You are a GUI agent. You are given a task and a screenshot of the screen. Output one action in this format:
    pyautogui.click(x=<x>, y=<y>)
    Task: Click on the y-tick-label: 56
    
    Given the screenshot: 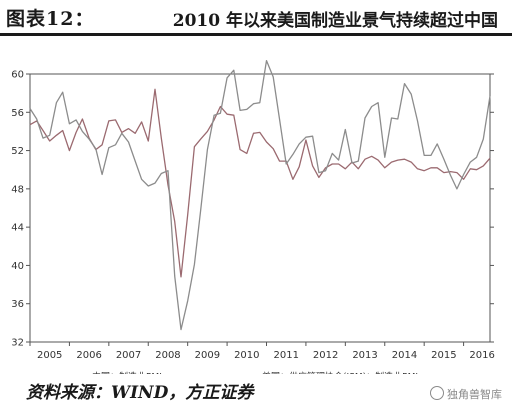 What is the action you would take?
    pyautogui.click(x=17, y=113)
    